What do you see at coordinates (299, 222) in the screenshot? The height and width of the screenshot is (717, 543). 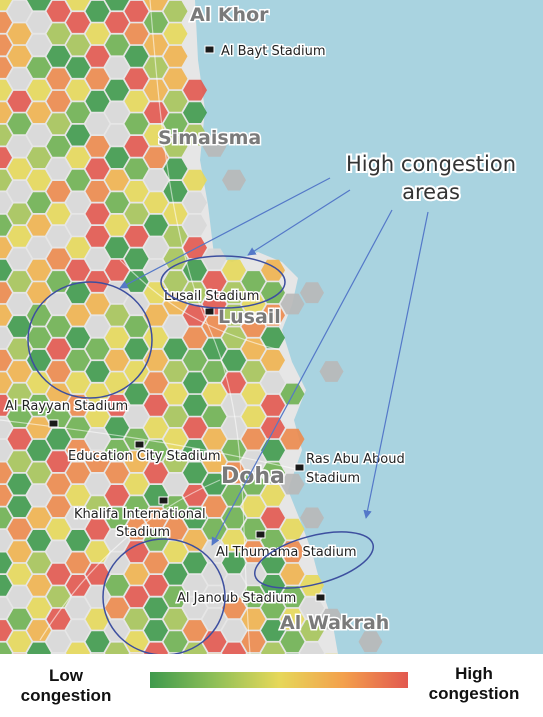 I see `arrow-to-lusail` at bounding box center [299, 222].